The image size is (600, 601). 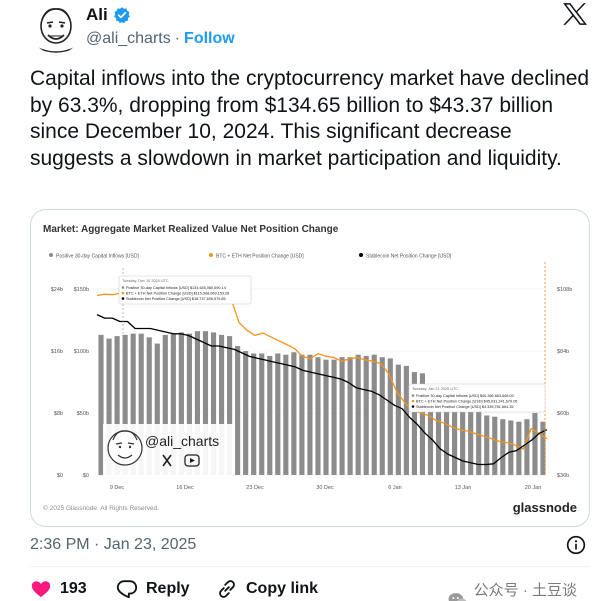 I want to click on like-count: 193, so click(x=73, y=588).